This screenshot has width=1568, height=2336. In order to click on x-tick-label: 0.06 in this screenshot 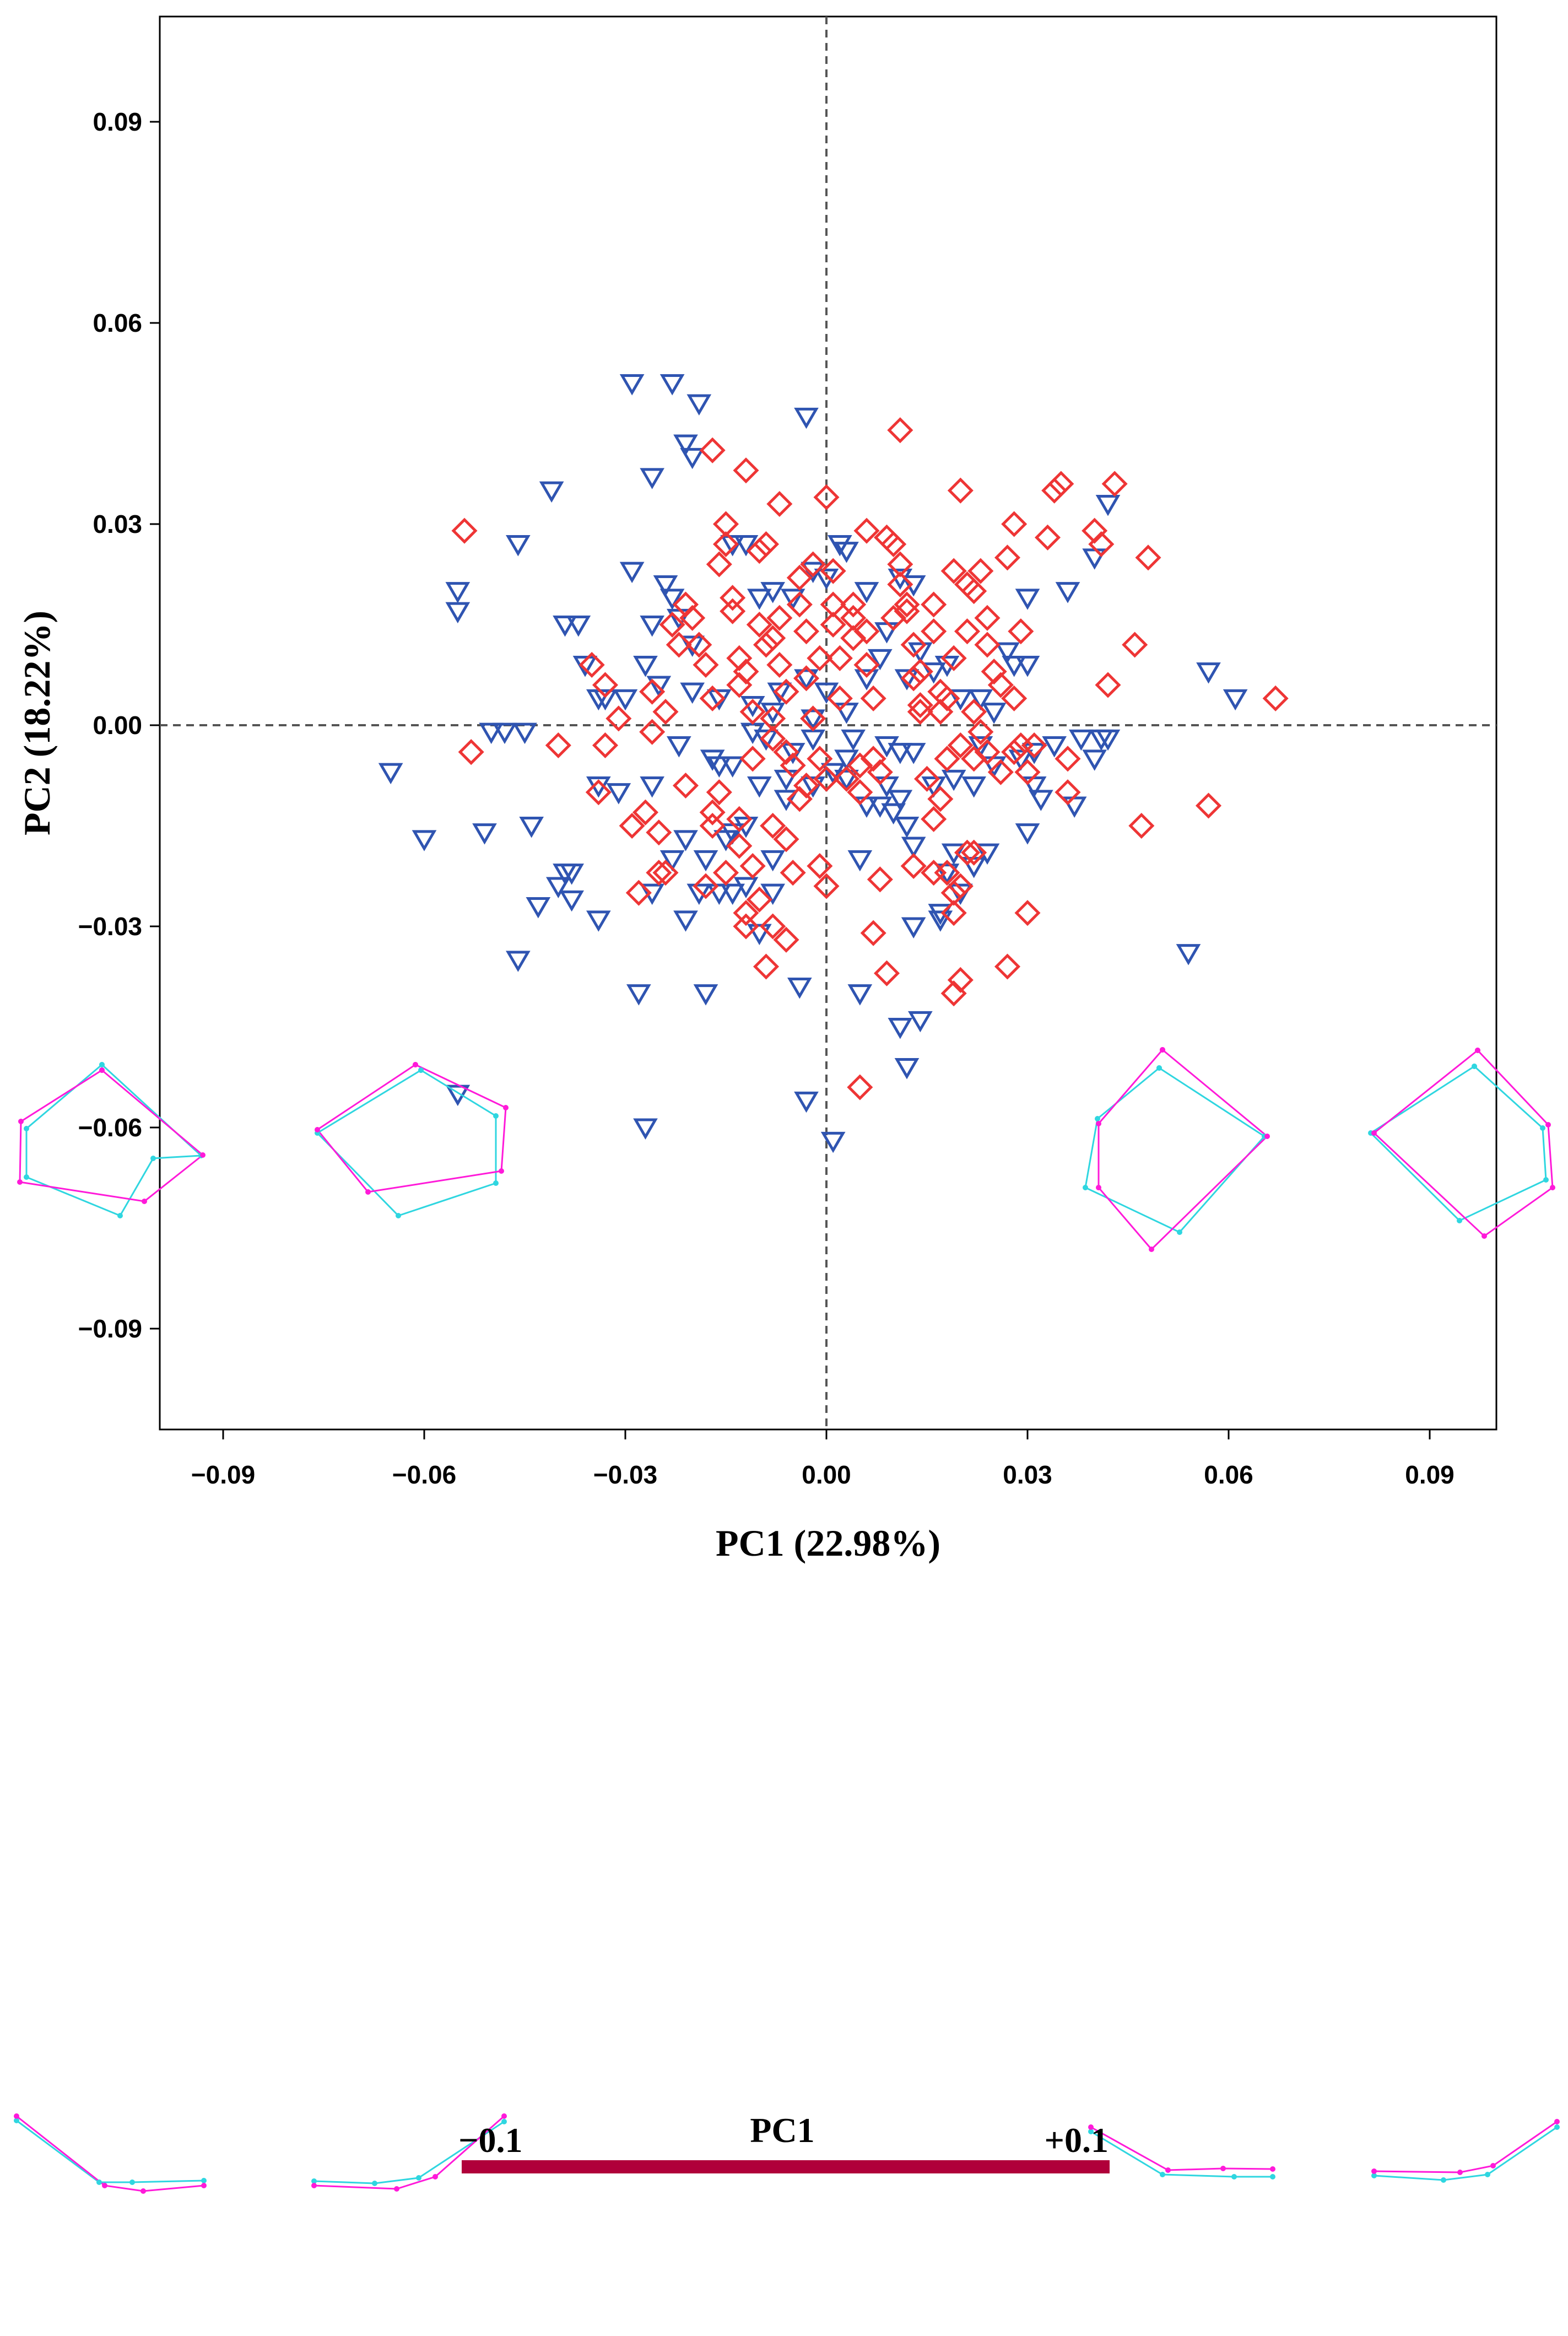, I will do `click(1229, 1474)`.